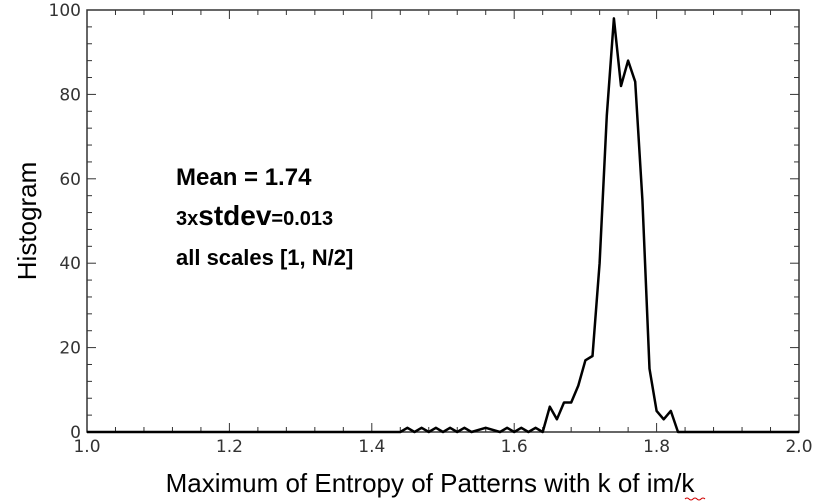  I want to click on annotation-scales: all scales [1, N/2], so click(264, 257).